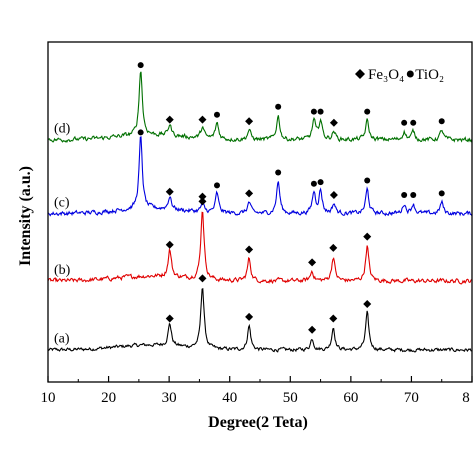  What do you see at coordinates (350, 398) in the screenshot?
I see `x-tick-label-5: 60` at bounding box center [350, 398].